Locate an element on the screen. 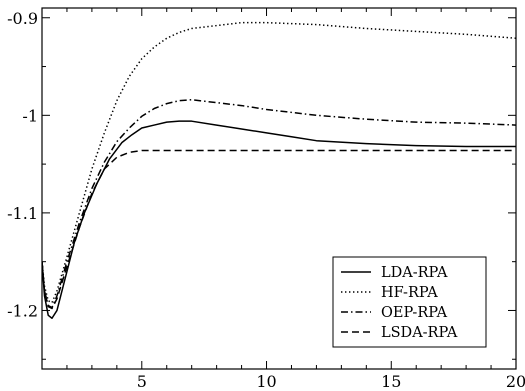 The width and height of the screenshot is (525, 391). y-tick-label: -1.1 is located at coordinates (22, 213).